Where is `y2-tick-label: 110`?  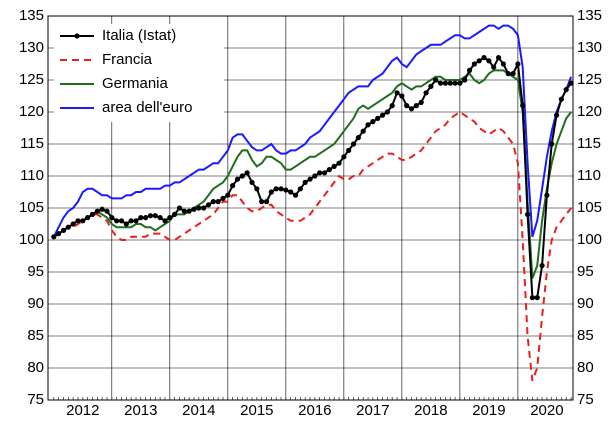 y2-tick-label: 110 is located at coordinates (589, 175).